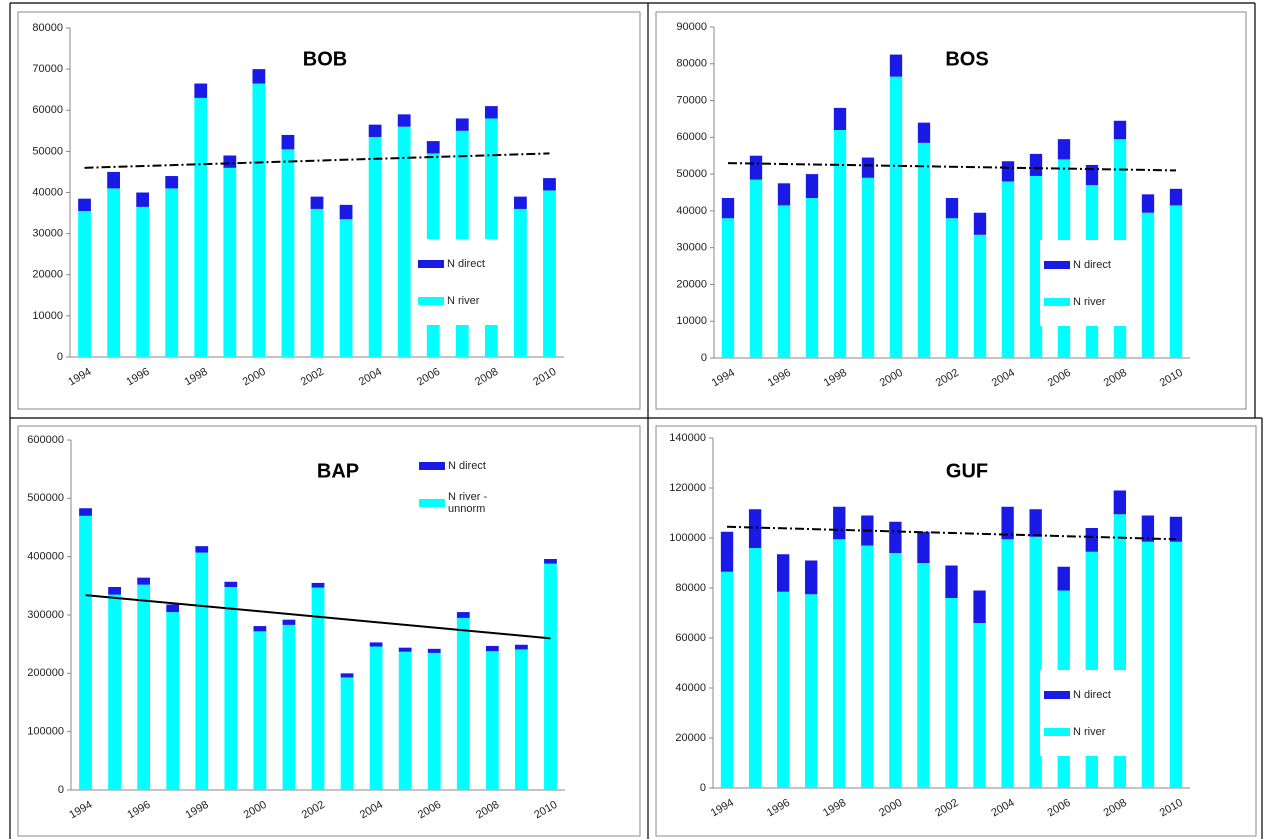 Image resolution: width=1270 pixels, height=839 pixels. Describe the element at coordinates (464, 487) in the screenshot. I see `legend-box: N direct N river - unnorm` at that location.